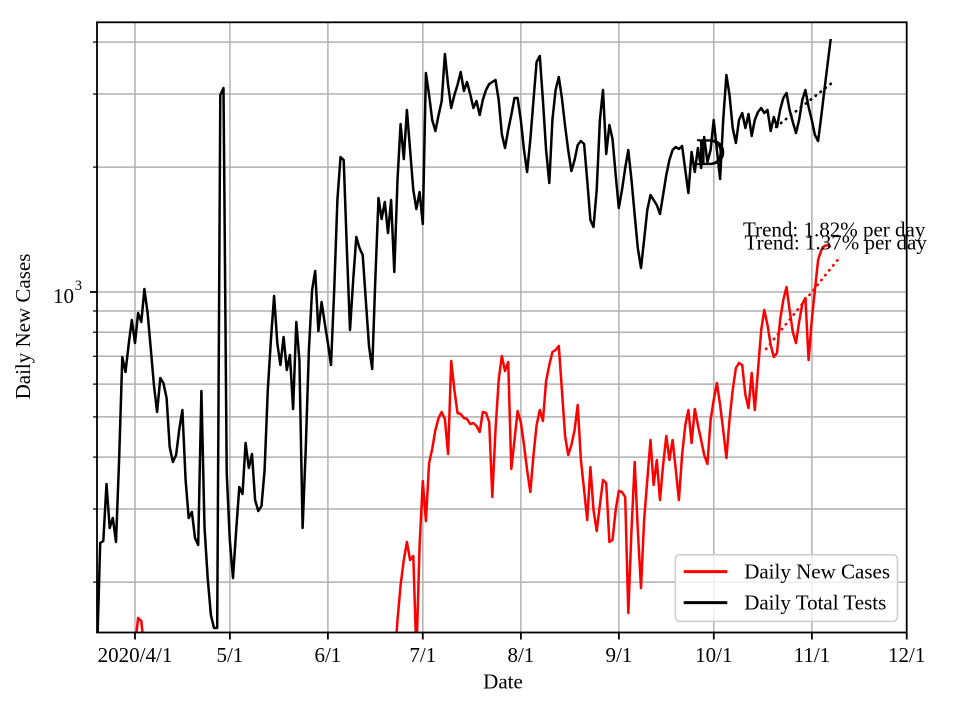  Describe the element at coordinates (713, 655) in the screenshot. I see `svg-text: 10/1` at that location.